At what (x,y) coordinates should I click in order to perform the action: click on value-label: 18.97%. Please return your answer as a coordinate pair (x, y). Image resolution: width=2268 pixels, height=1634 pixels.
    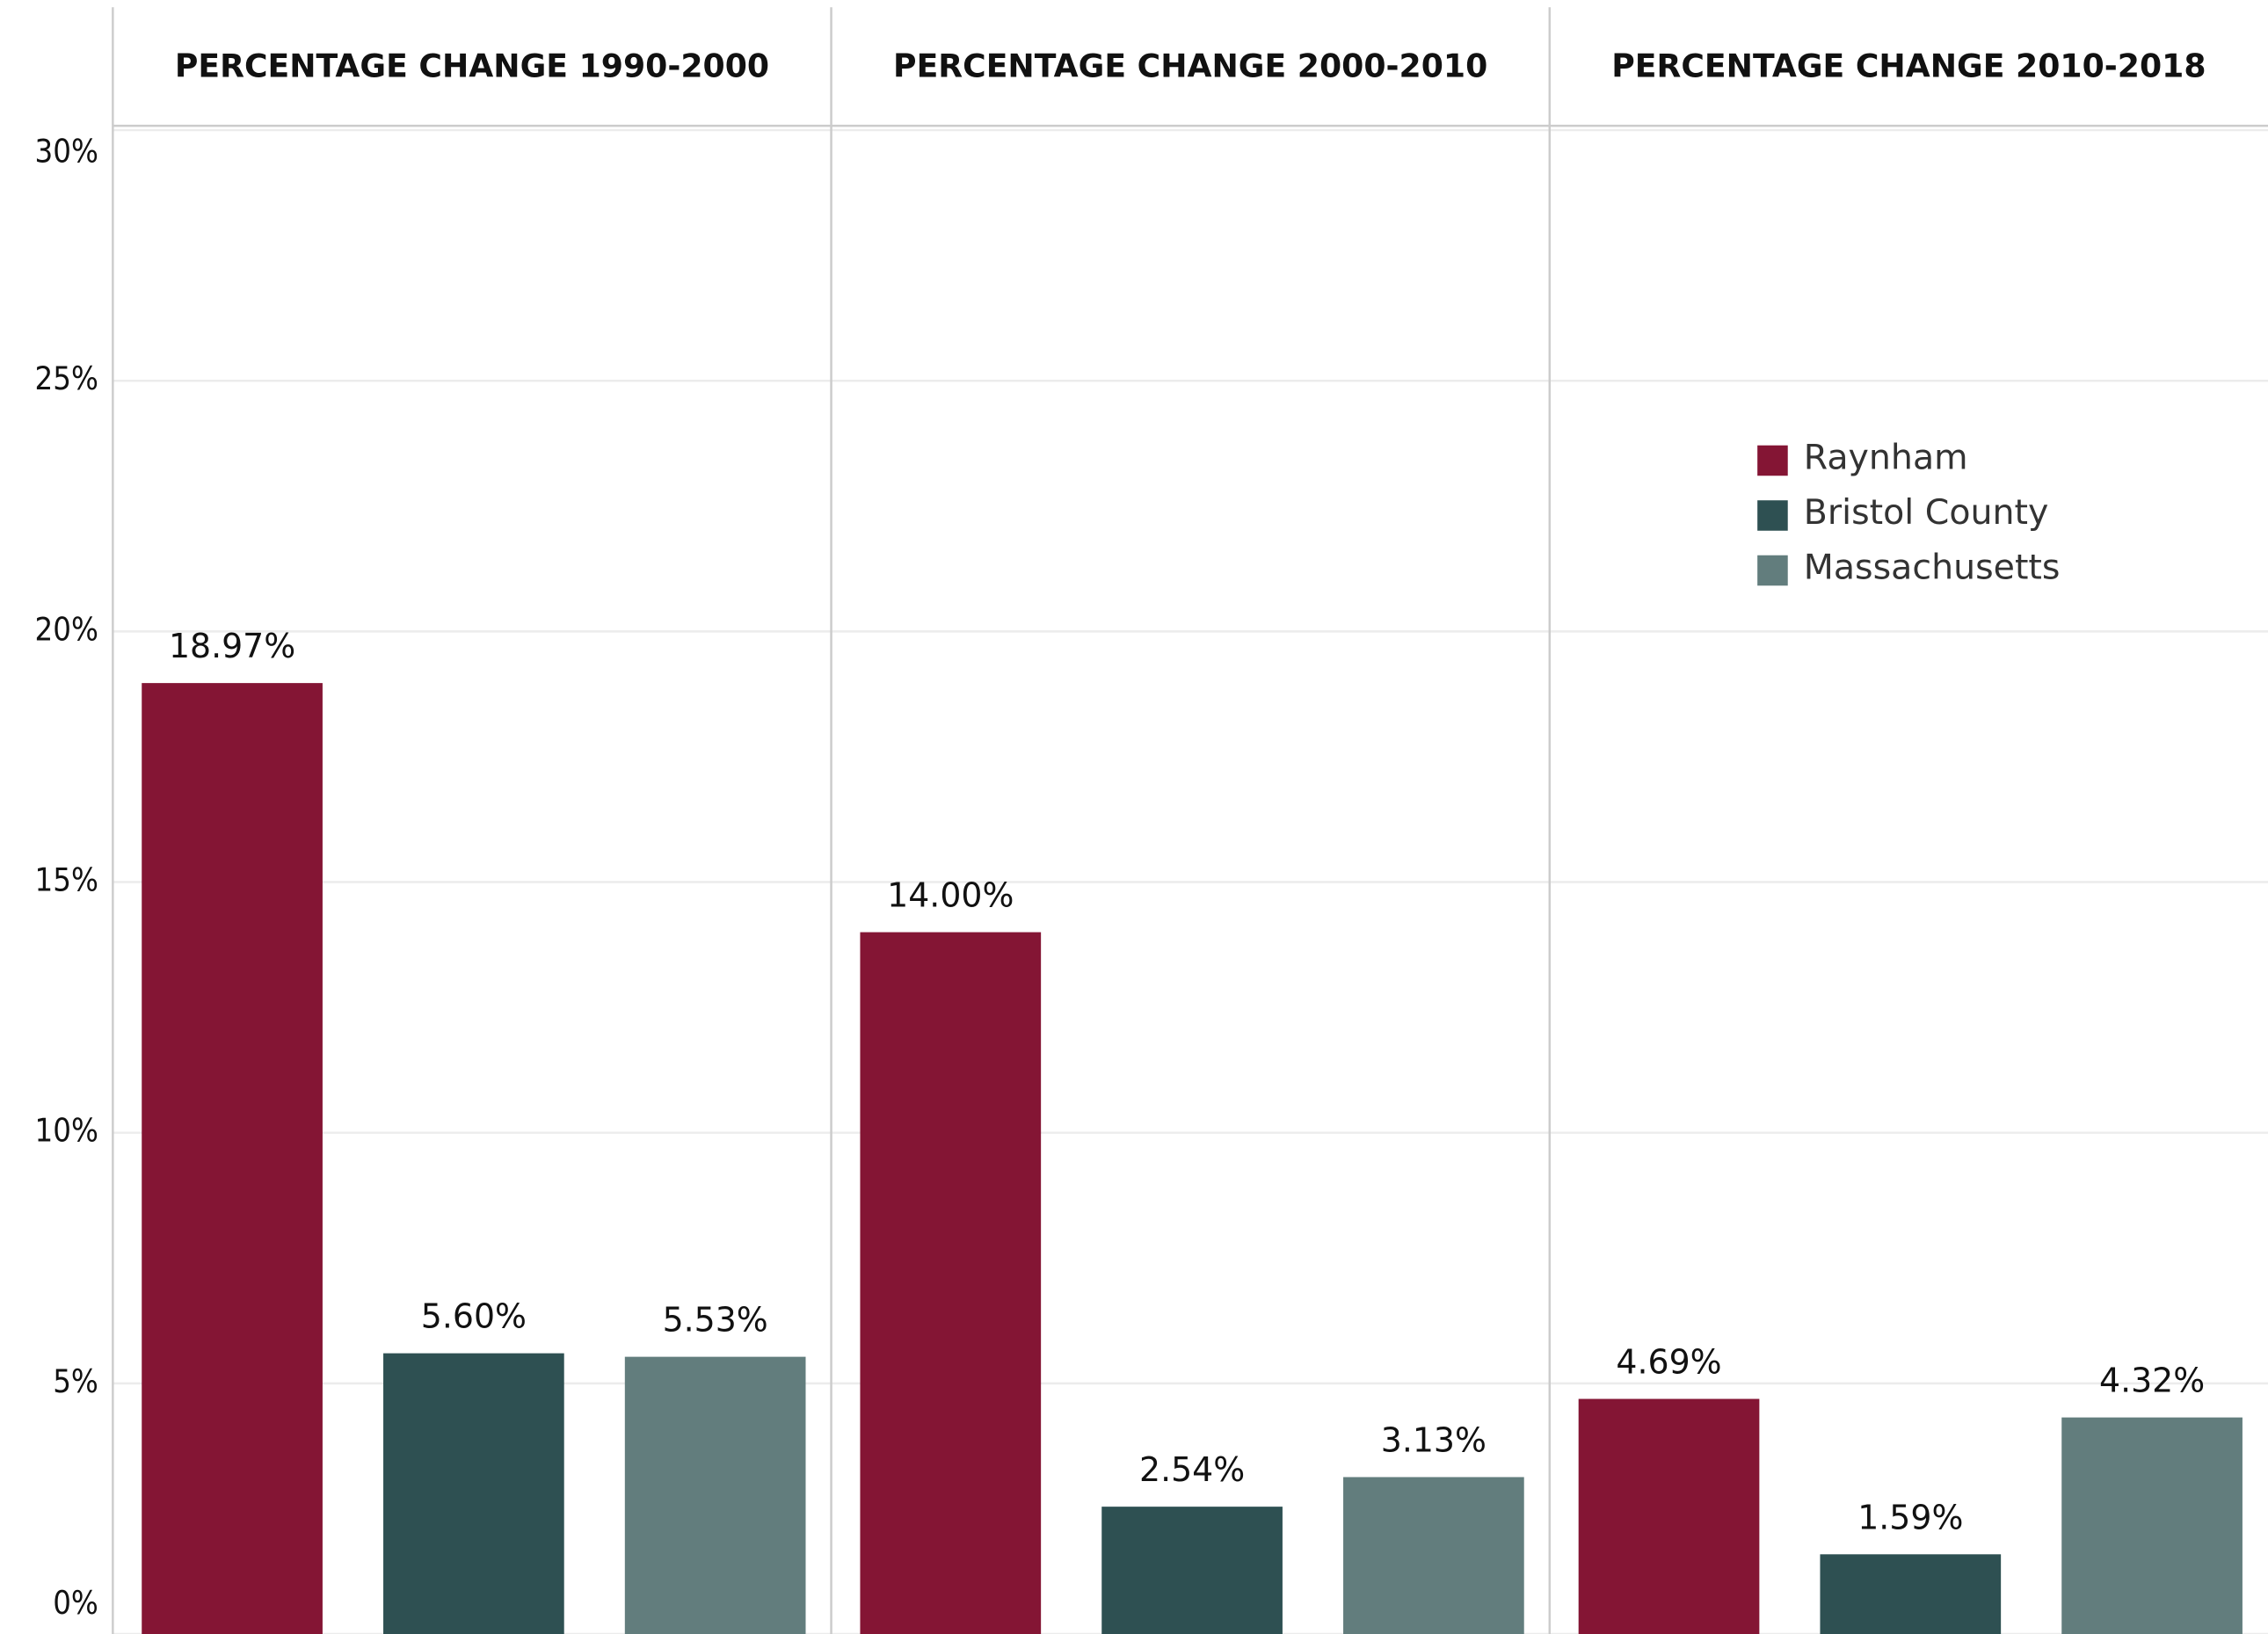
    Looking at the image, I should click on (232, 646).